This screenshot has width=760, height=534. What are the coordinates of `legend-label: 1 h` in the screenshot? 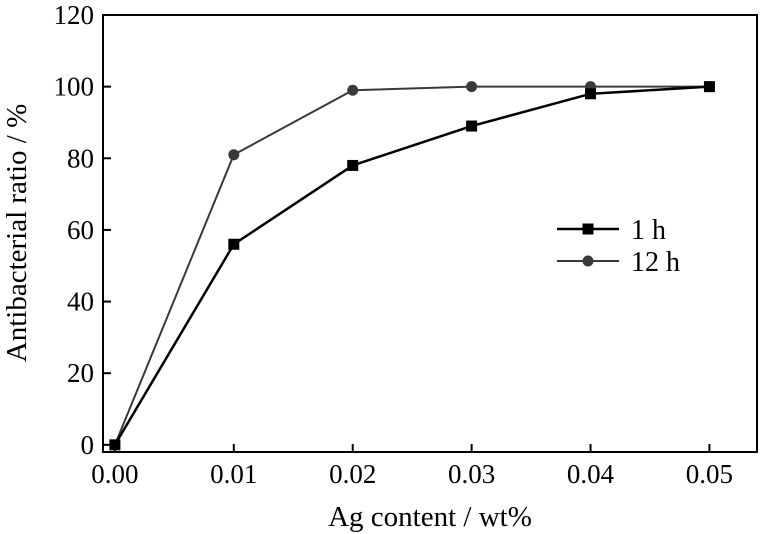 It's located at (648, 230).